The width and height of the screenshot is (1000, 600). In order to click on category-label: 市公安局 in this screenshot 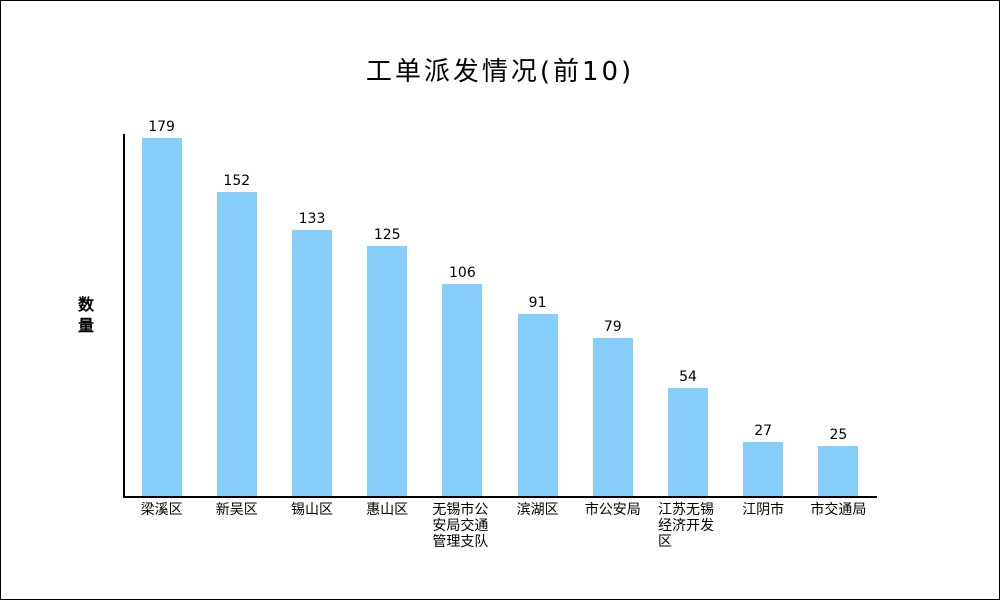, I will do `click(612, 510)`.